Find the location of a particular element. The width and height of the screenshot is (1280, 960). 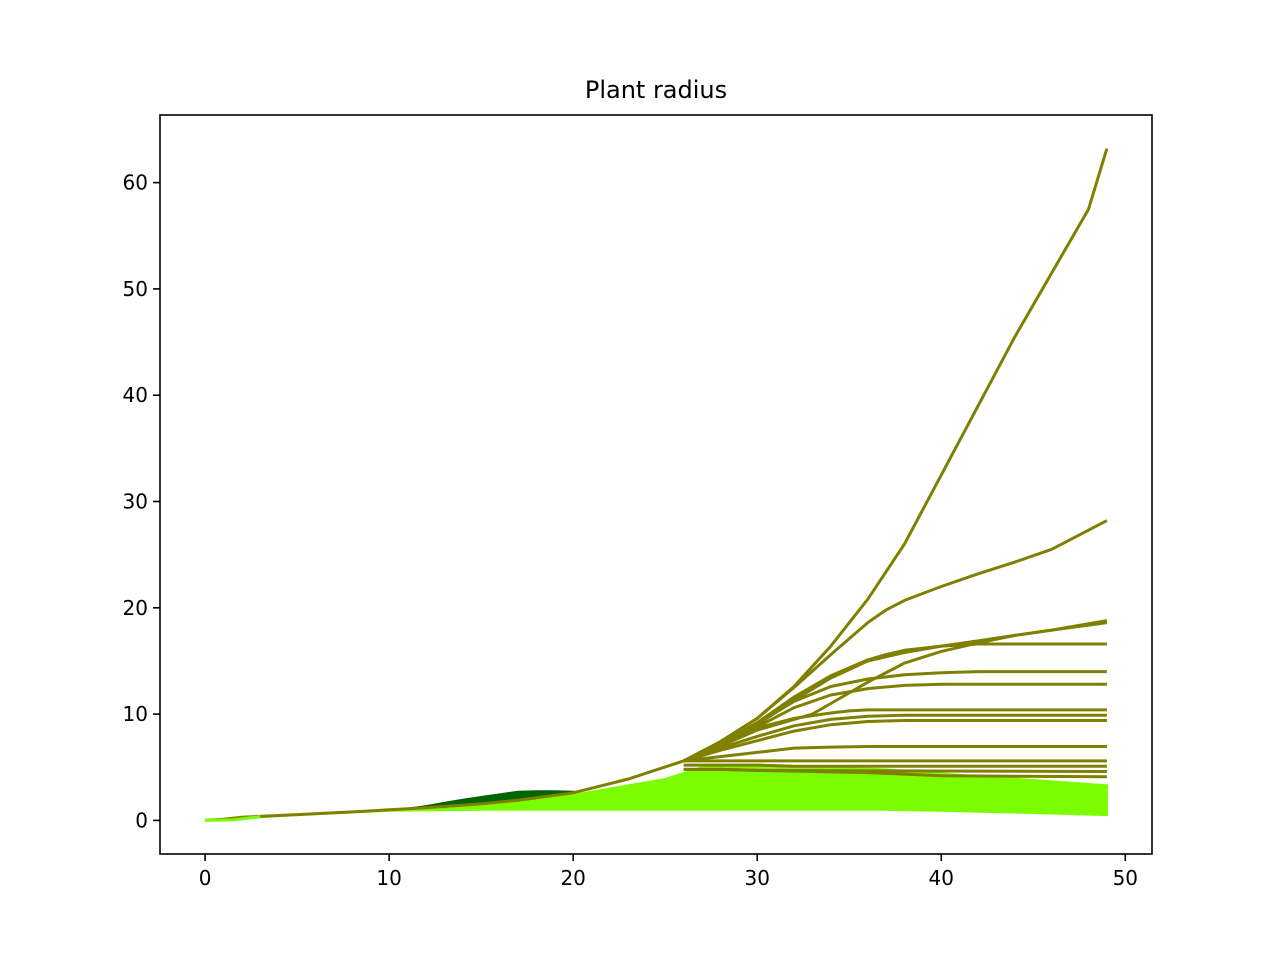

shared-early-curve is located at coordinates (445, 790).